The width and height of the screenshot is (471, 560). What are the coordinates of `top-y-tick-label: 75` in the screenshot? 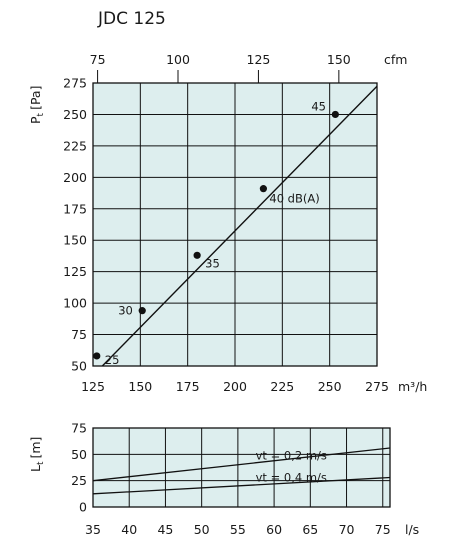 It's located at (79, 334).